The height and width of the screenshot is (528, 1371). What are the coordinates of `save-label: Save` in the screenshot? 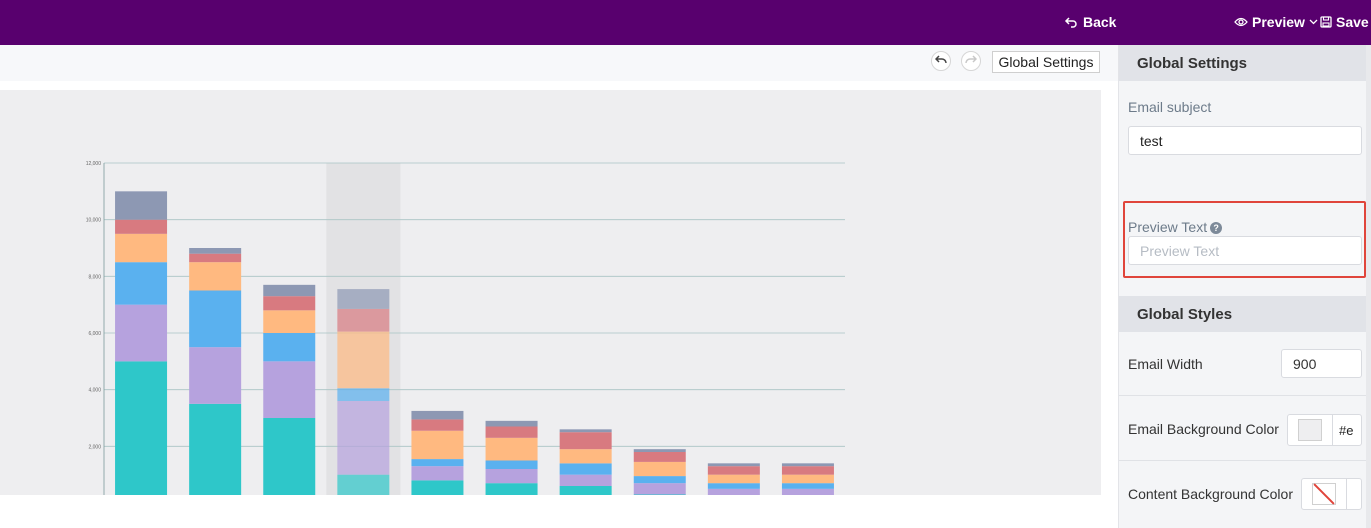 It's located at (1352, 22).